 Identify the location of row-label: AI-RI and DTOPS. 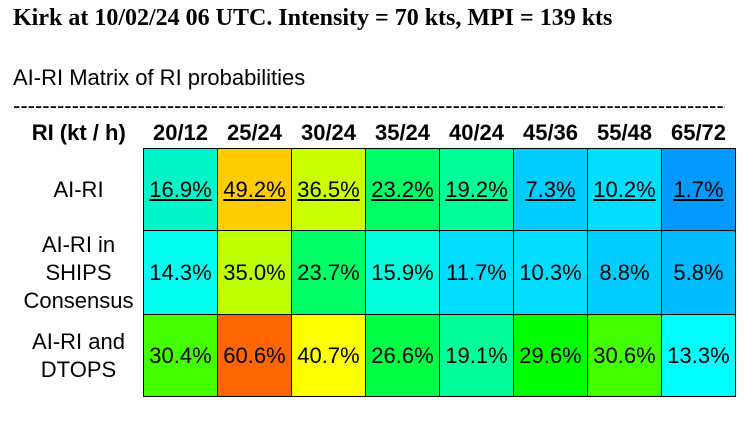
(78, 355).